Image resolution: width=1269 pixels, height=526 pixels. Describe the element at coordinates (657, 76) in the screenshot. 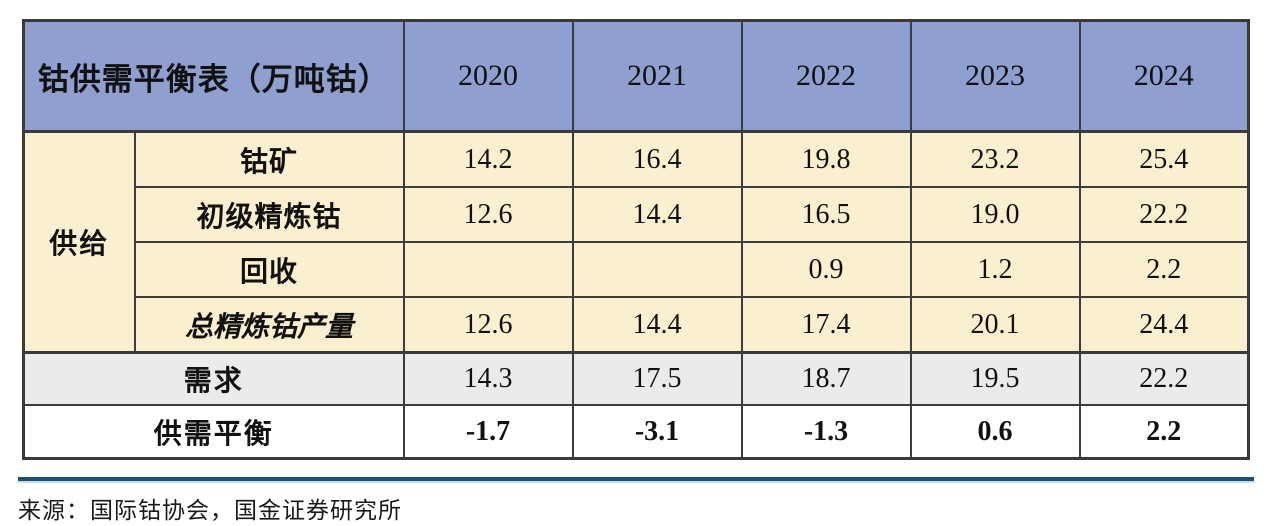

I see `year-header-2021: 2021` at that location.